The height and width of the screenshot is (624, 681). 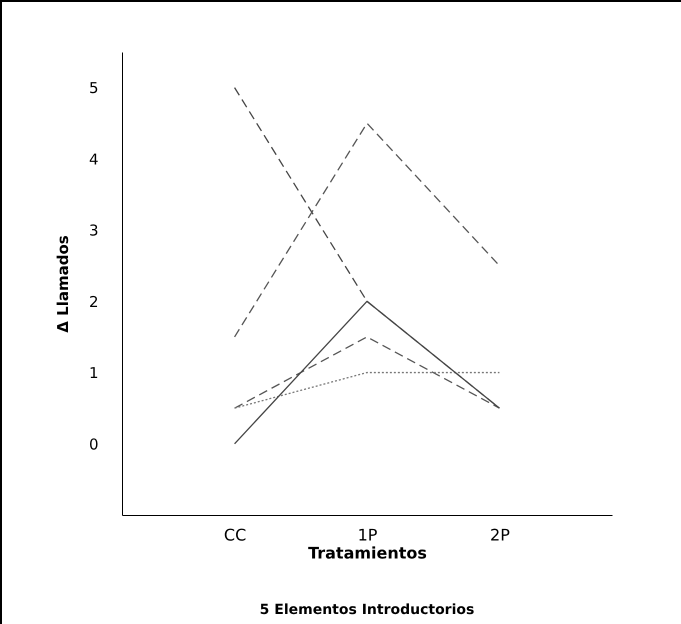 What do you see at coordinates (93, 231) in the screenshot?
I see `y-tick-label: 3` at bounding box center [93, 231].